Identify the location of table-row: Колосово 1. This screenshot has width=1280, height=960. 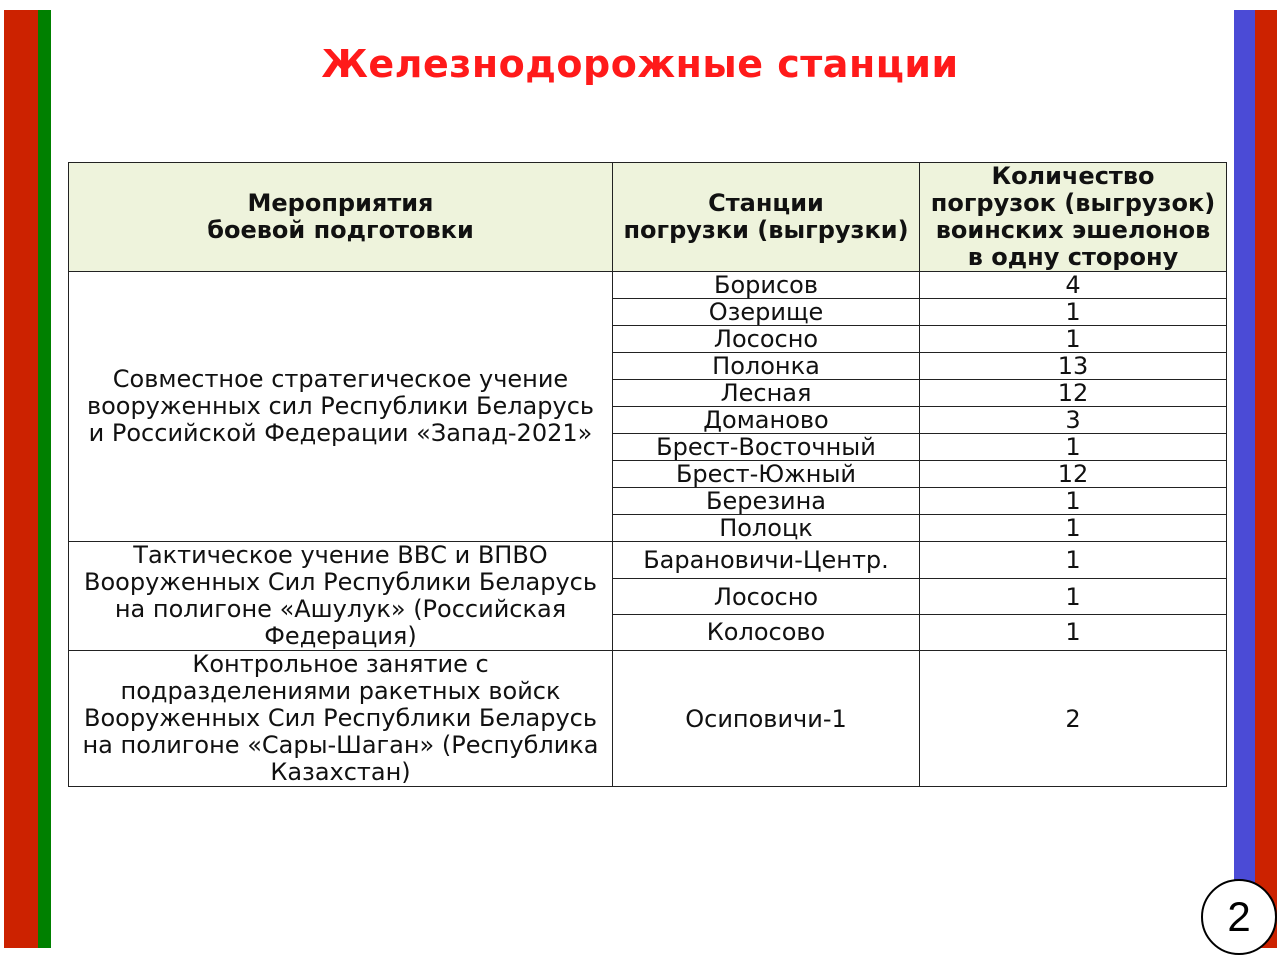
(648, 632).